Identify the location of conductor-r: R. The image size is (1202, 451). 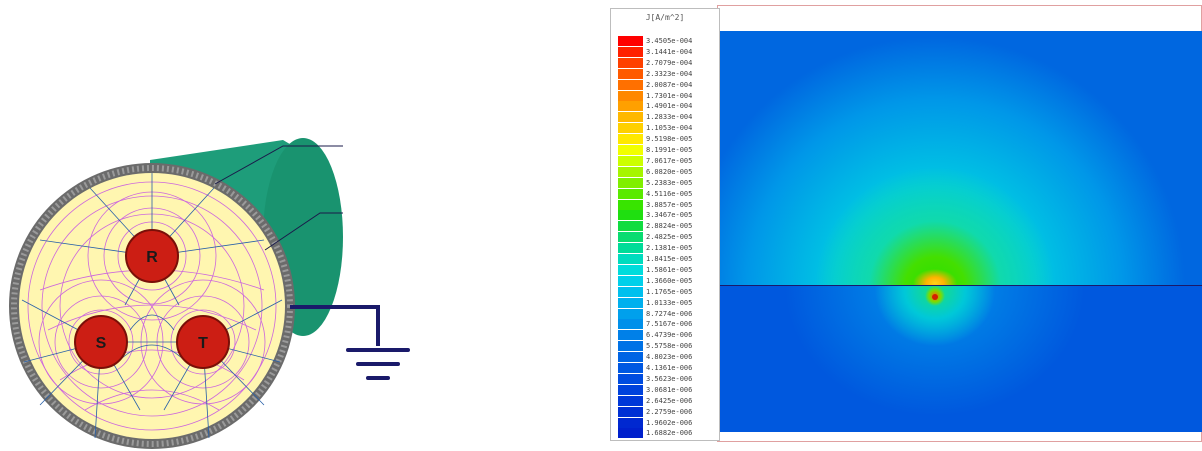
(152, 256).